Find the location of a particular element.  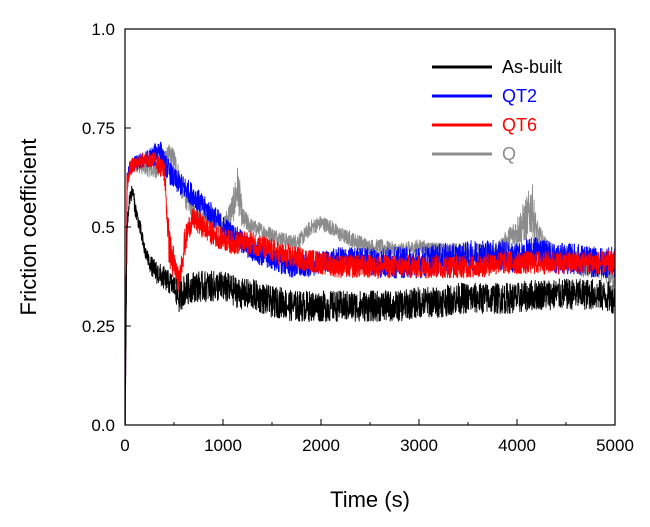

y-tick-label: 1.0 is located at coordinates (103, 29).